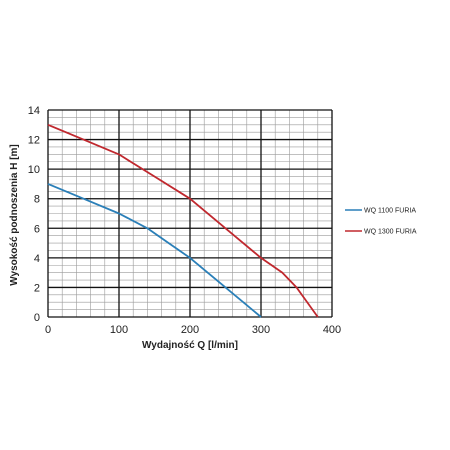  I want to click on y-tick-label: 8, so click(37, 200).